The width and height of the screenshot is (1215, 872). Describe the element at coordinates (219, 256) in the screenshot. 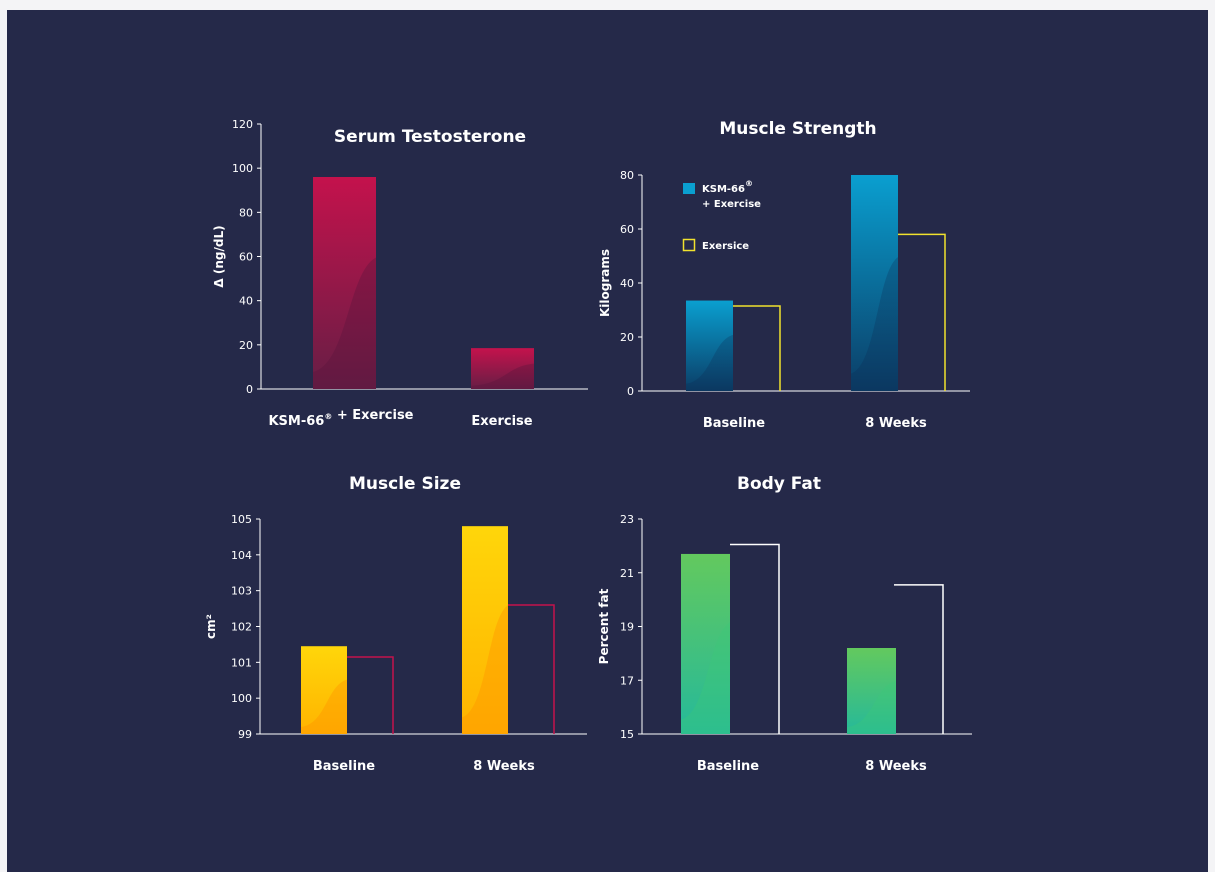

I see `y-axis-label: Δ (ng/dL)` at that location.